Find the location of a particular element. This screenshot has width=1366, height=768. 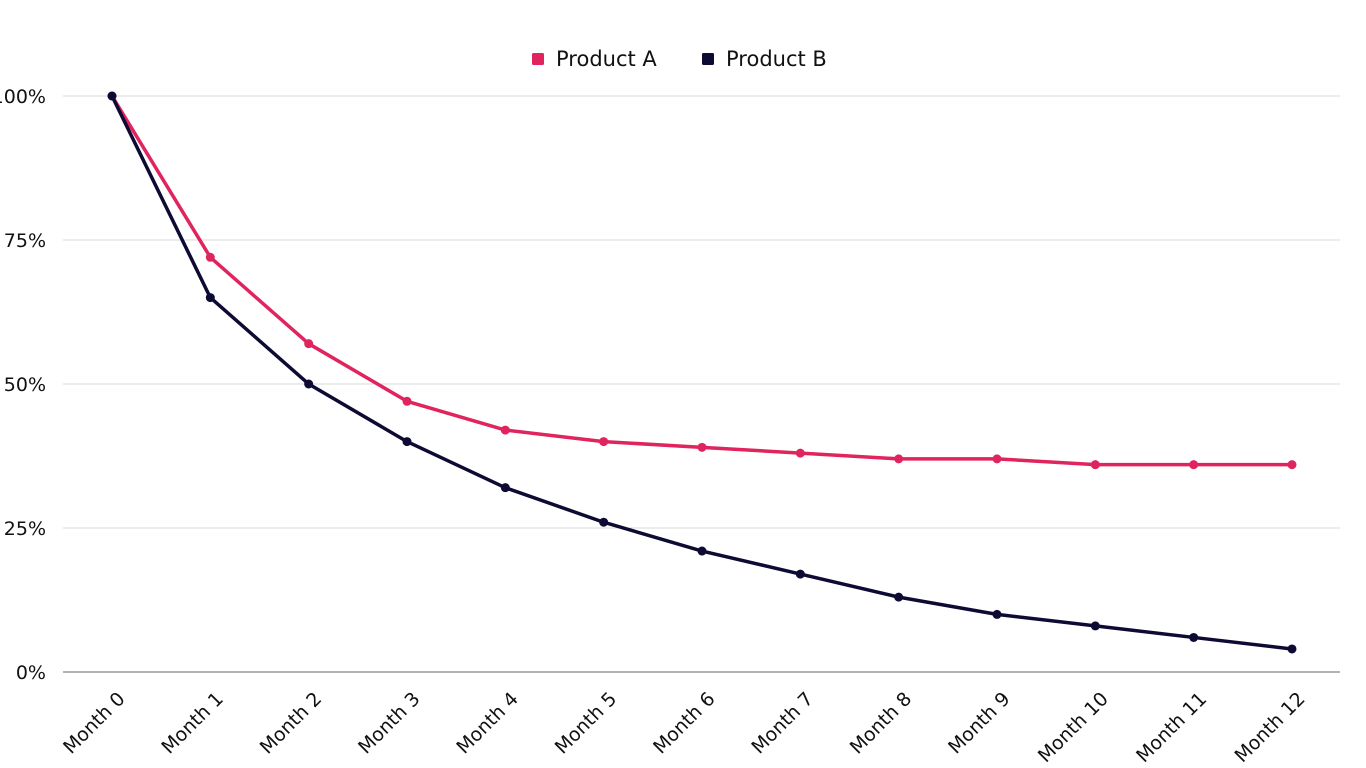

legend-item: Product A is located at coordinates (594, 59).